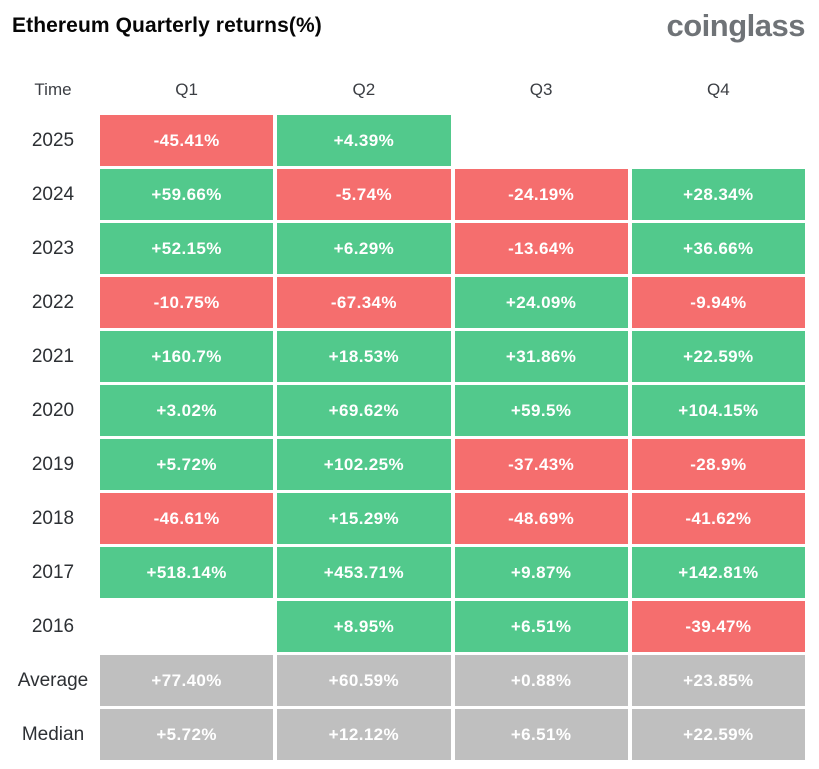 The height and width of the screenshot is (769, 819). I want to click on return-cell-2019-q1: +5.72%, so click(187, 464).